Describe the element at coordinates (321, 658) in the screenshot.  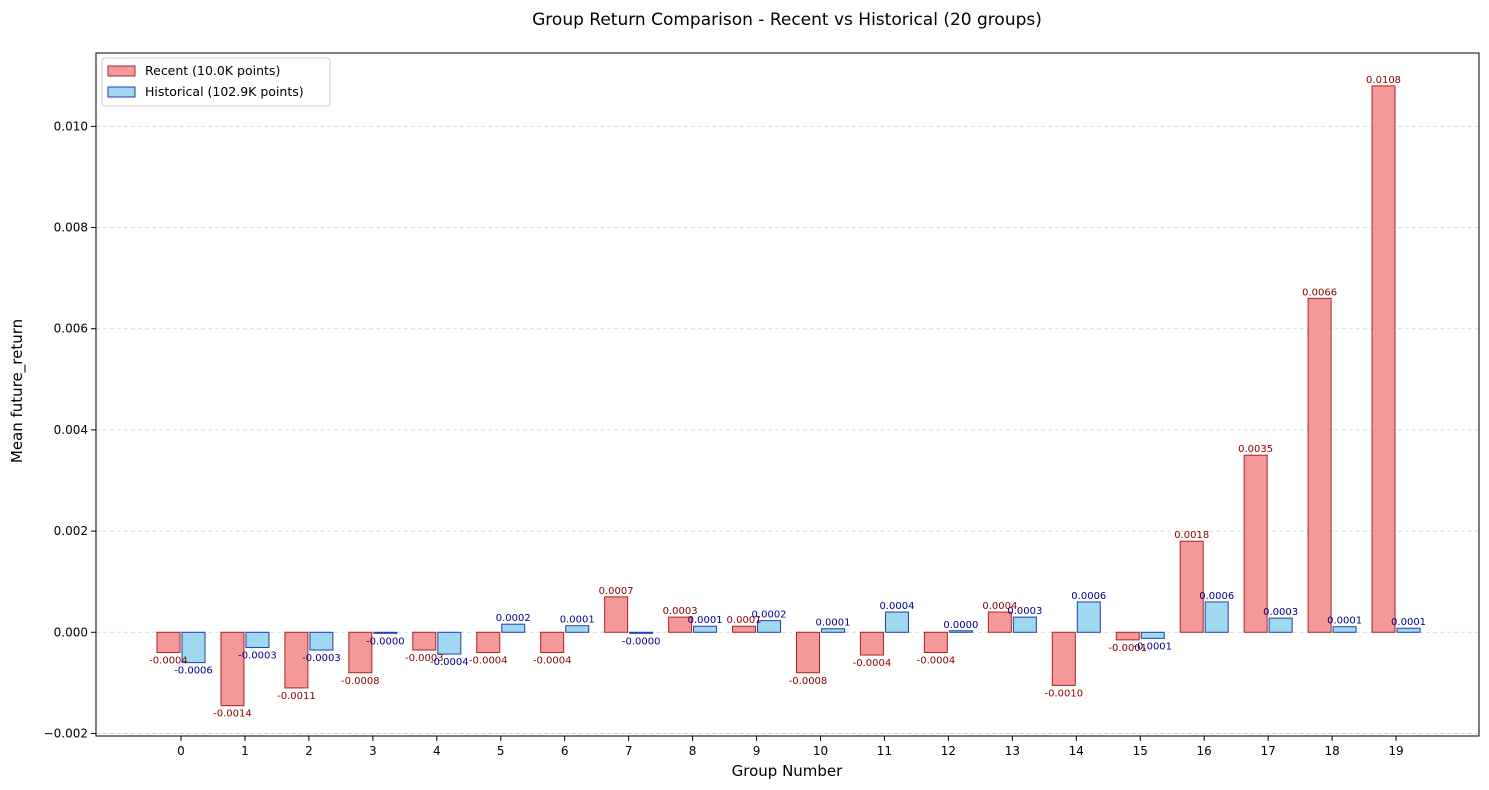
I see `bar-label-historical-2: -0.0003` at that location.